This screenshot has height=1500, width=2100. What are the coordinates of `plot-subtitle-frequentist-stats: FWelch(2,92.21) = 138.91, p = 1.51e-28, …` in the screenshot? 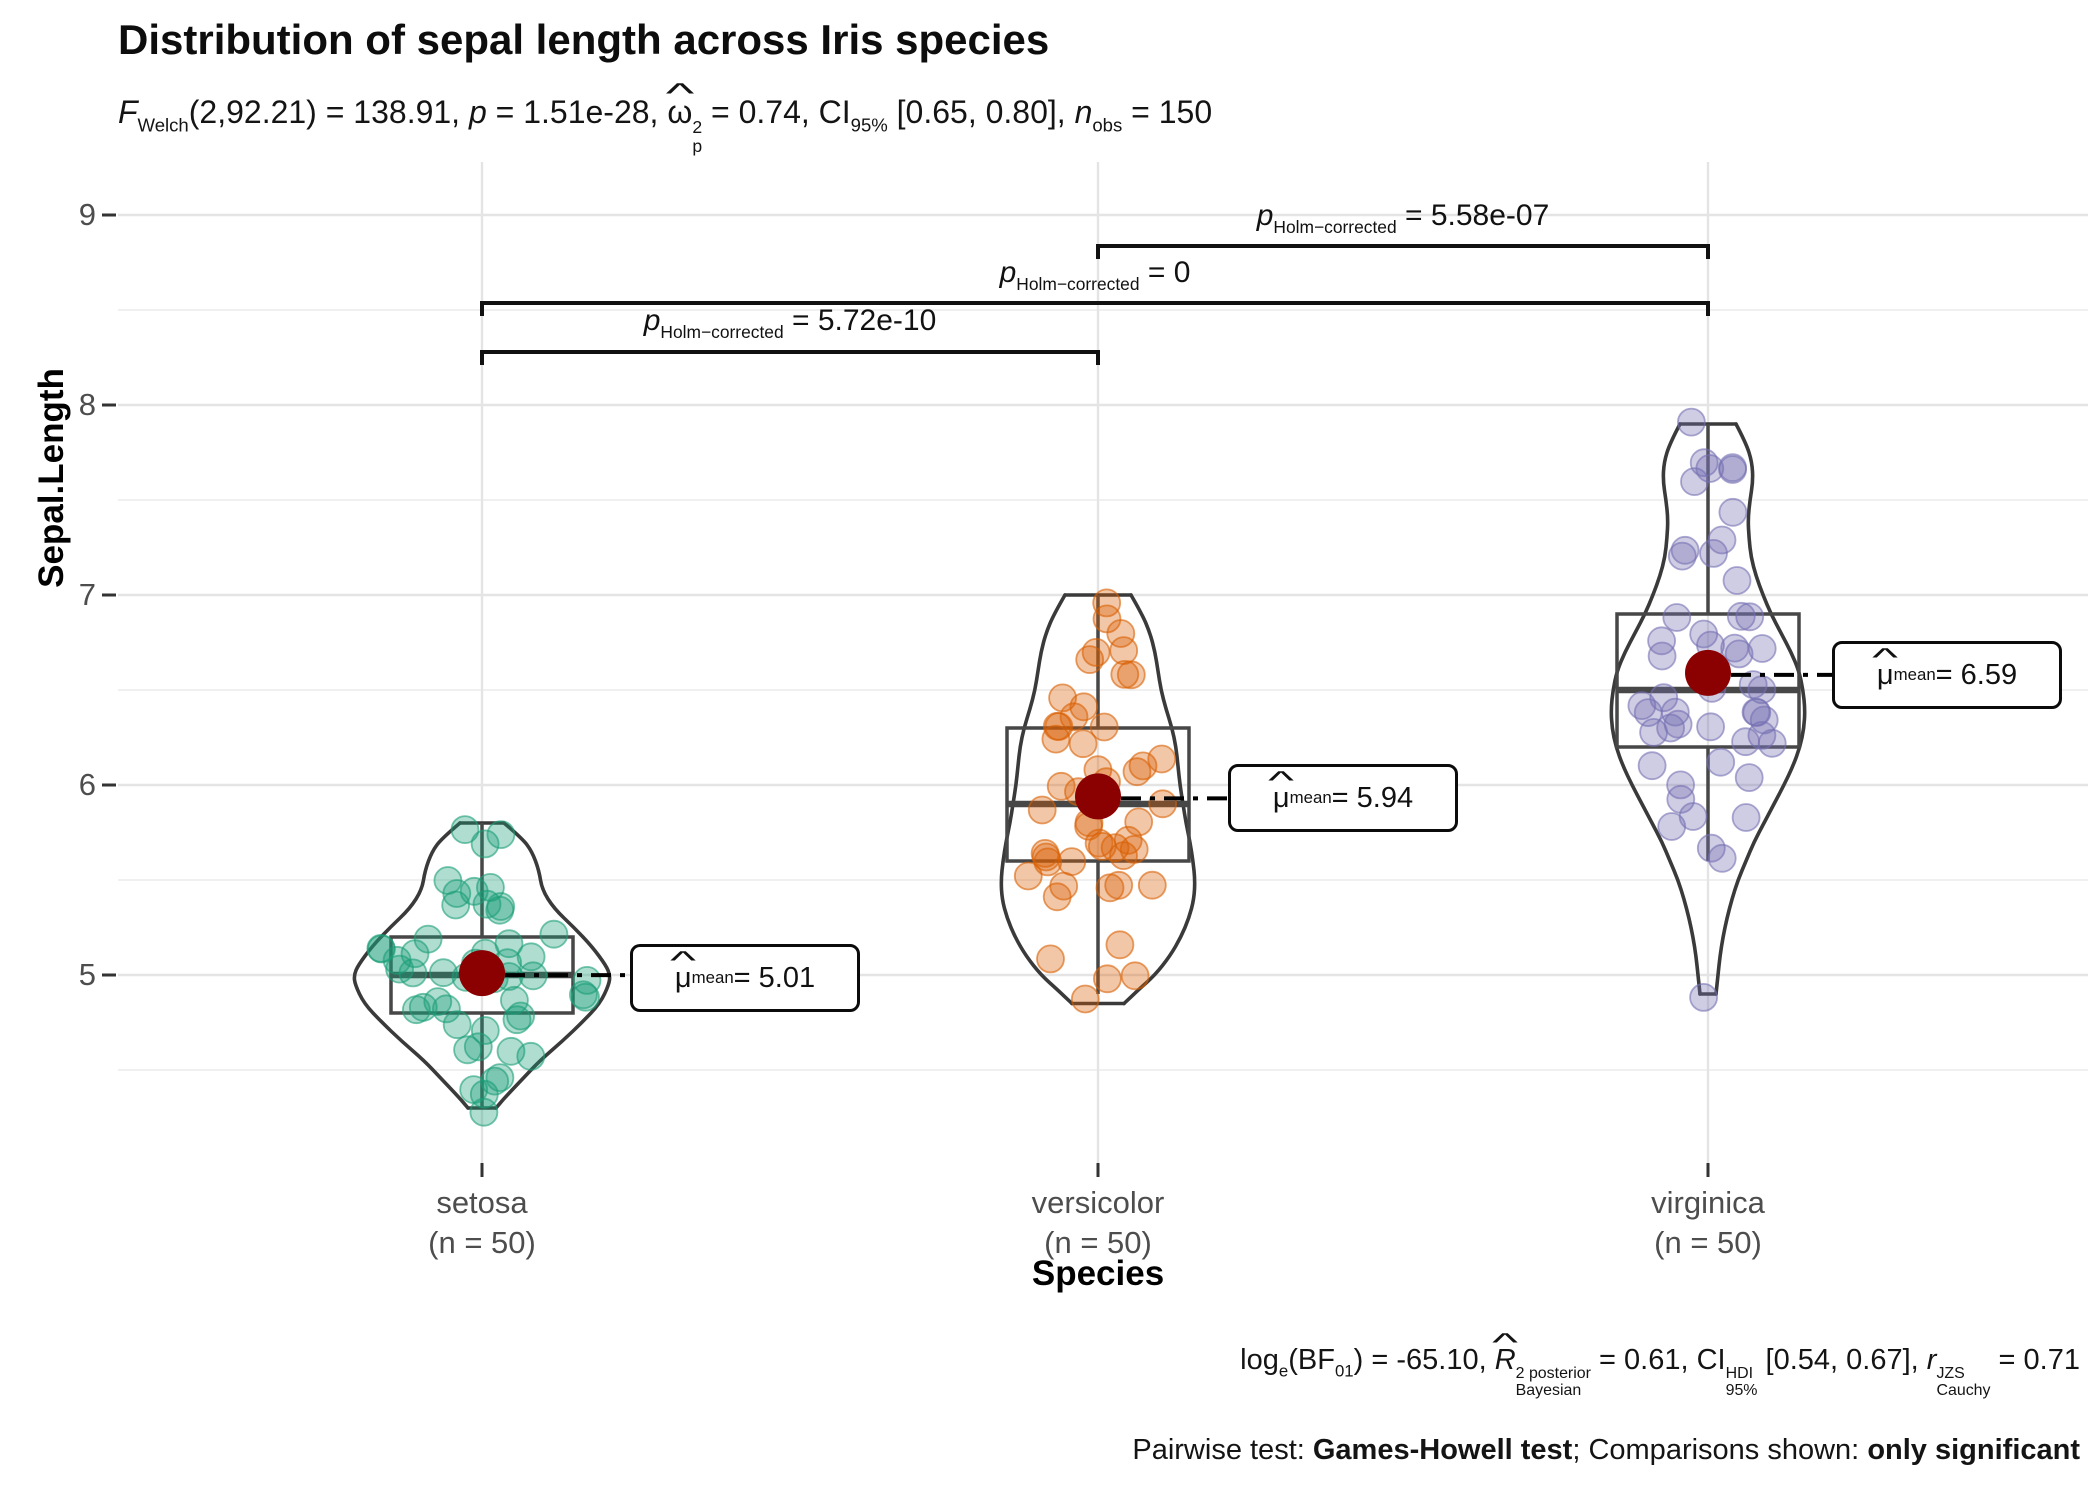 It's located at (665, 116).